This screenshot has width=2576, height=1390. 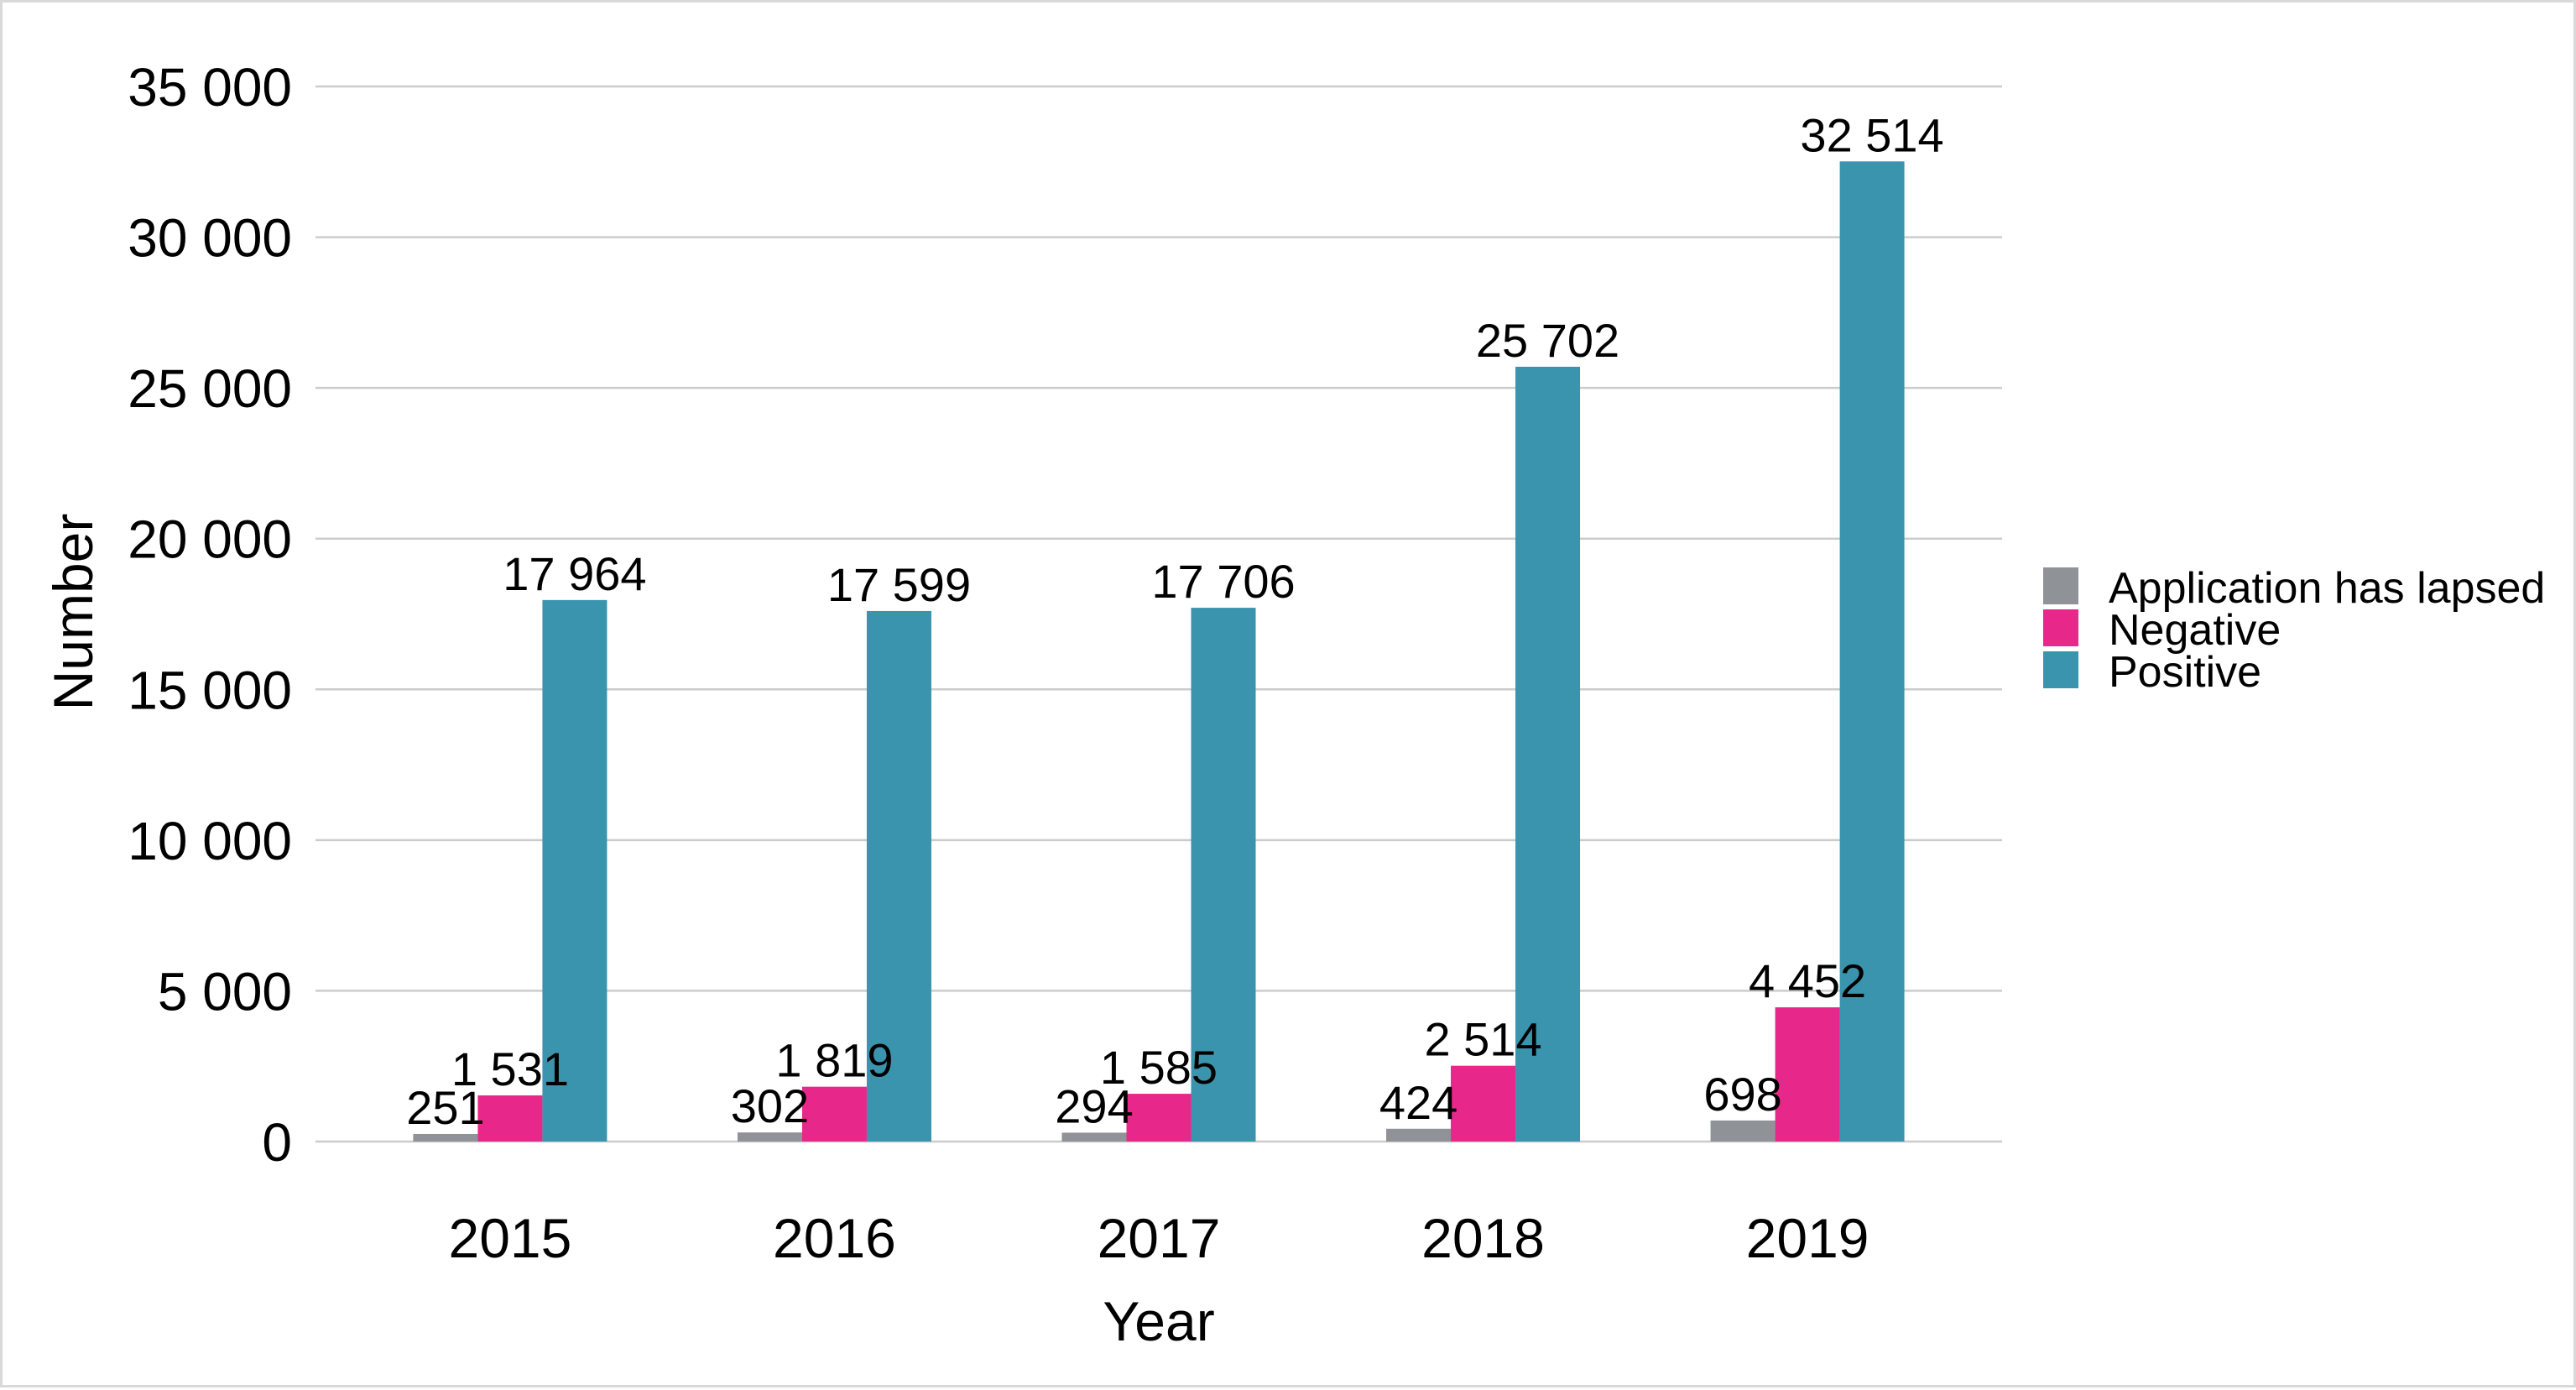 What do you see at coordinates (73, 612) in the screenshot?
I see `y-axis-title: Number` at bounding box center [73, 612].